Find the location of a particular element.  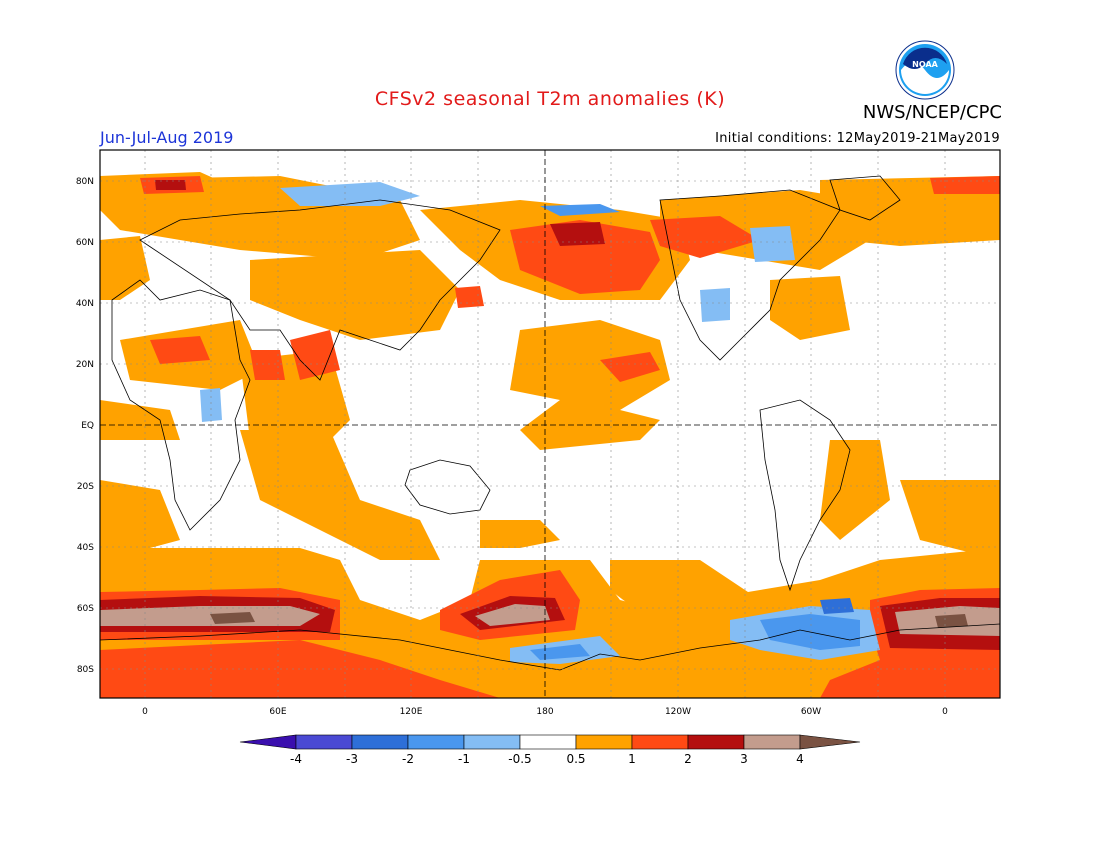

warm-mid-africa-north is located at coordinates (180, 350).